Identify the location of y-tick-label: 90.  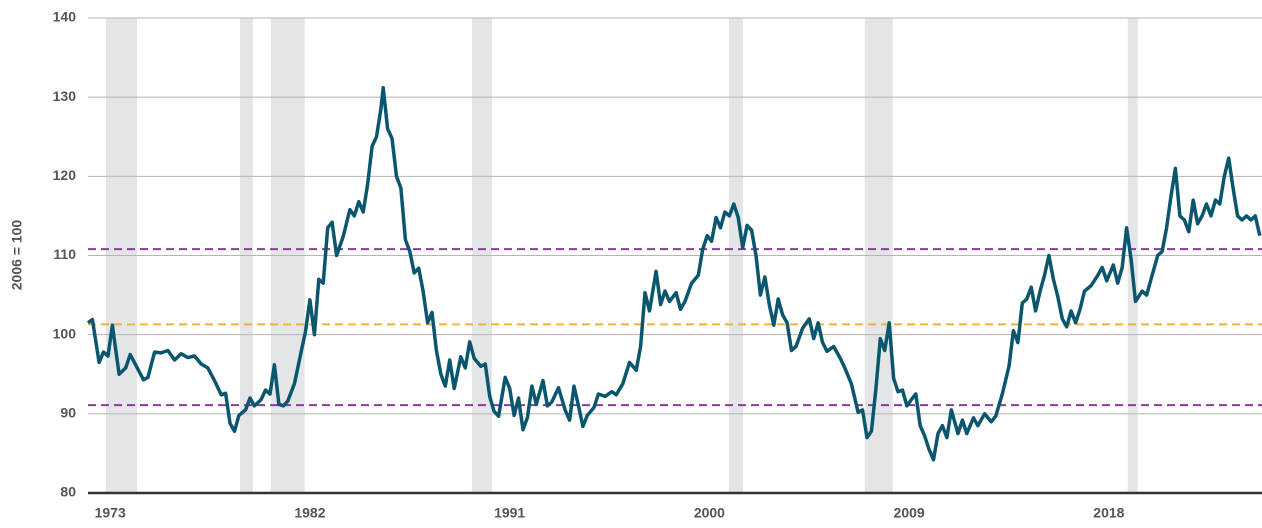
(68, 413).